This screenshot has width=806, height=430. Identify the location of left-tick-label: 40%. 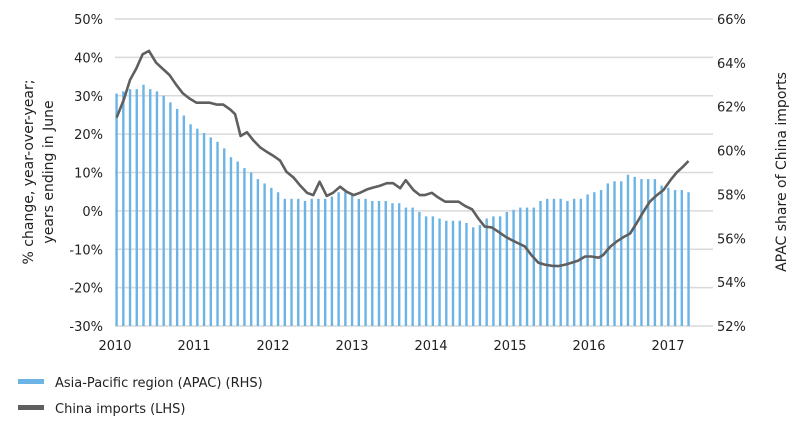
(88, 58).